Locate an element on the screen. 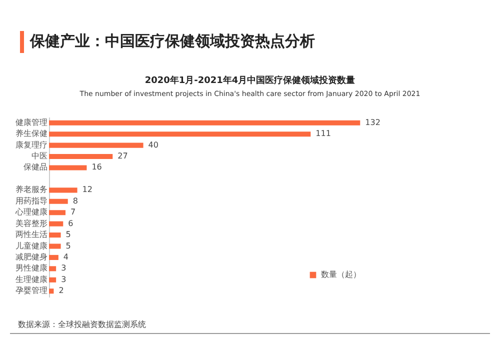 Image resolution: width=500 pixels, height=362 pixels. y-tick-label: 中医 is located at coordinates (40, 156).